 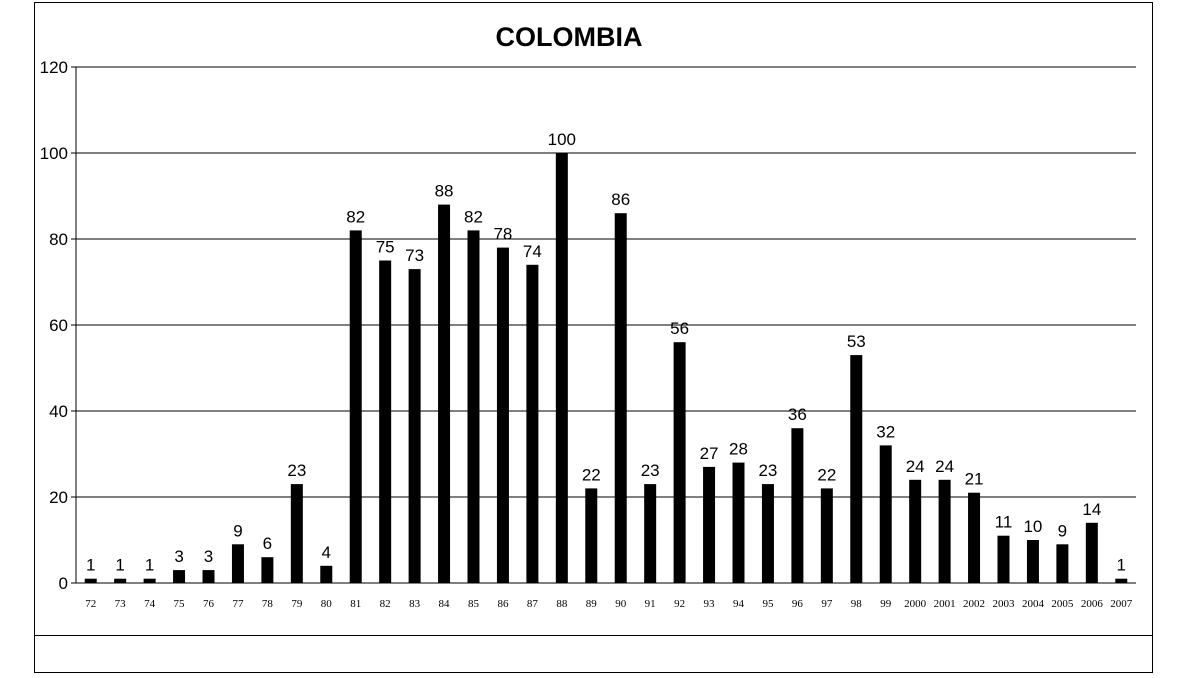 What do you see at coordinates (857, 604) in the screenshot?
I see `x-tick-label: 98` at bounding box center [857, 604].